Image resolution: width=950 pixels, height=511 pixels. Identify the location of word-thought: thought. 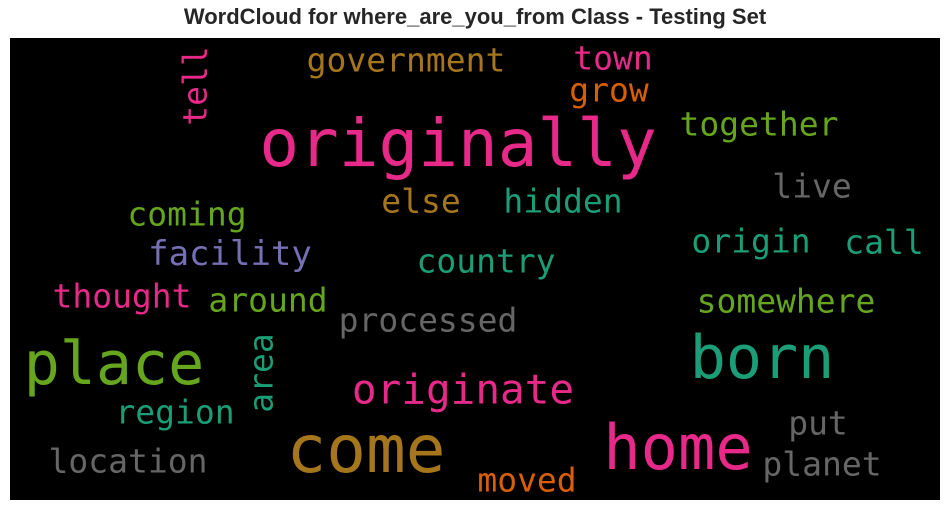
(122, 296).